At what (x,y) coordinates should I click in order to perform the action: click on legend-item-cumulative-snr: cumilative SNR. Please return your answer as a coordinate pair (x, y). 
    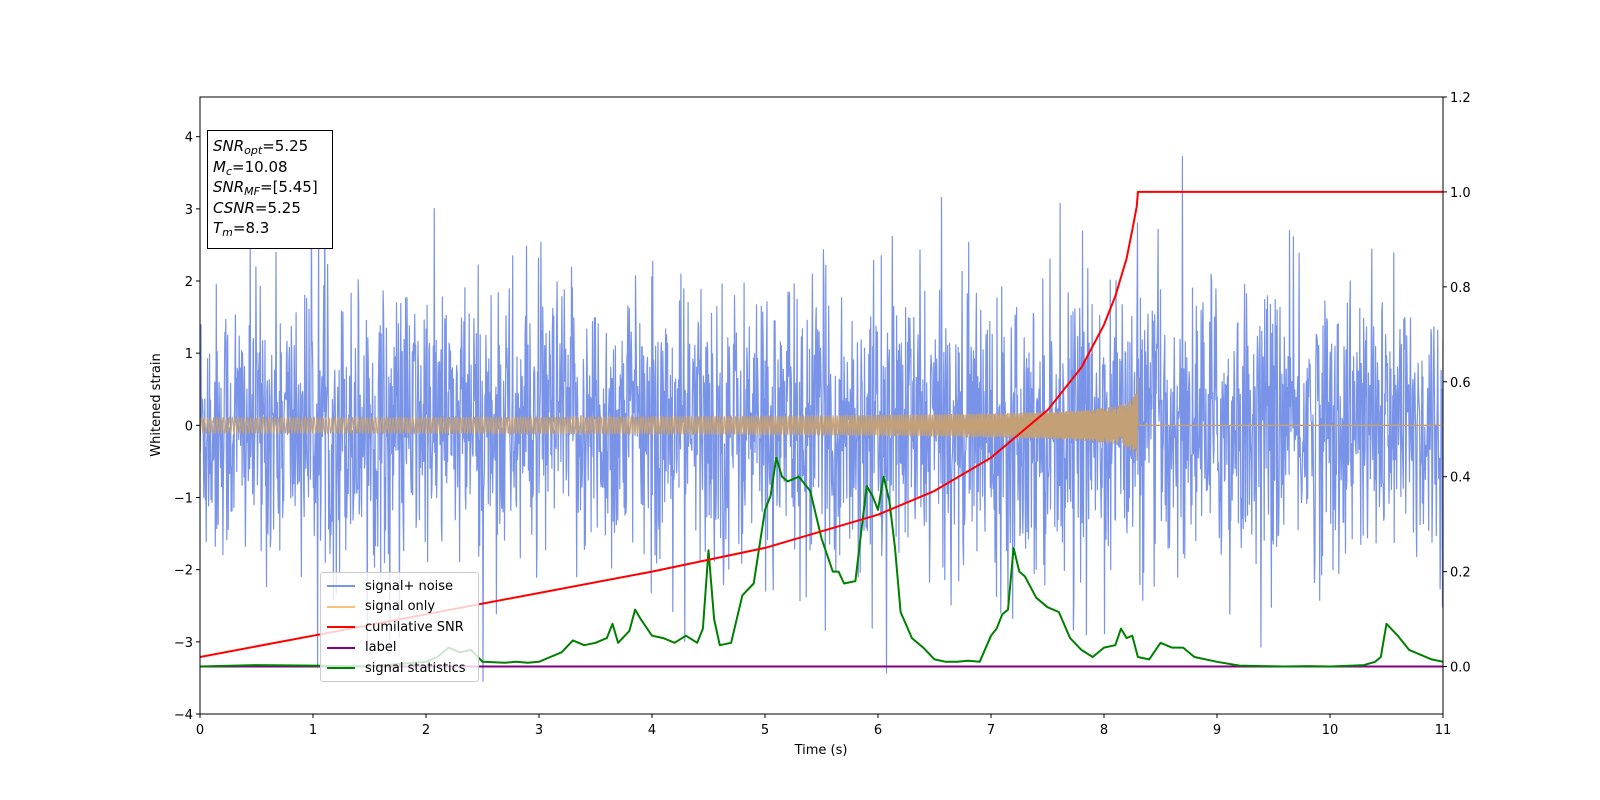
    Looking at the image, I should click on (395, 627).